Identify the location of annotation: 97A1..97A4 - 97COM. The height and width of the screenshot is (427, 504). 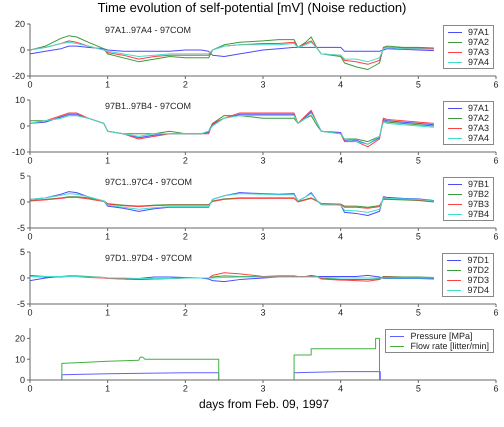
(148, 30).